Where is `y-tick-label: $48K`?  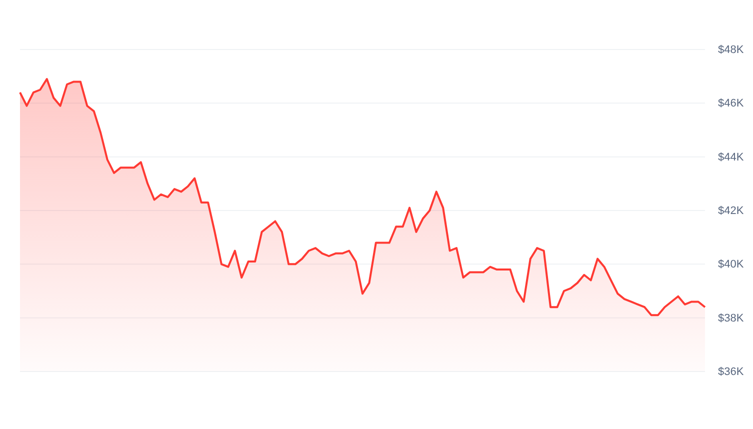
y-tick-label: $48K is located at coordinates (731, 50).